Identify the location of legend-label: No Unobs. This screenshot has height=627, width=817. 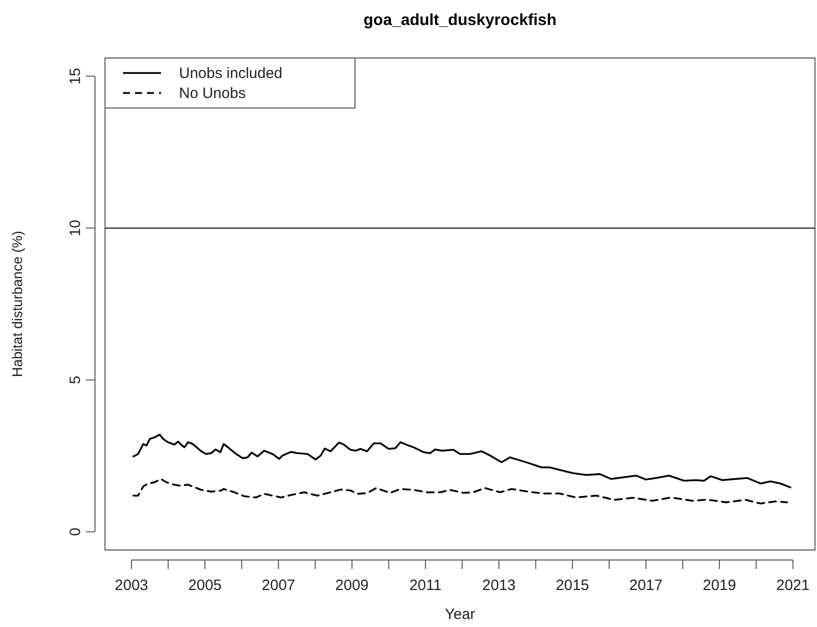
(212, 93).